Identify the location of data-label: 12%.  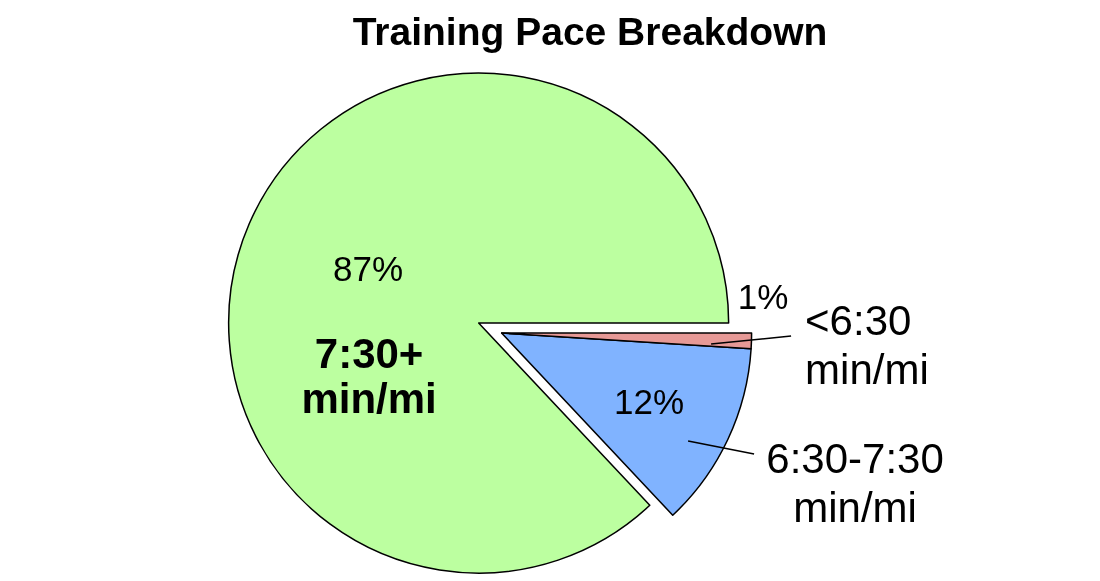
(649, 401).